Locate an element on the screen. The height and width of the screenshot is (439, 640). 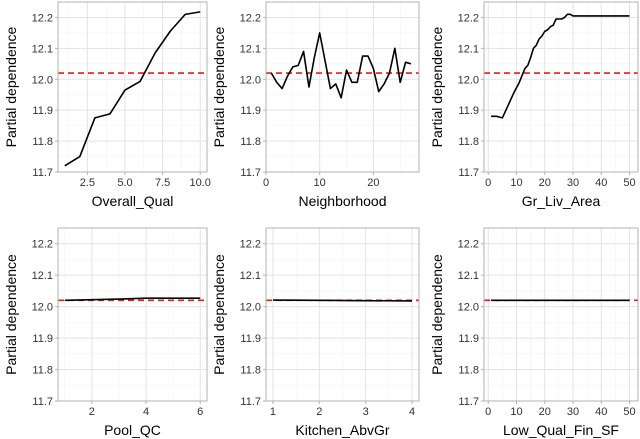
x-axis-title: Neighborhood is located at coordinates (343, 201).